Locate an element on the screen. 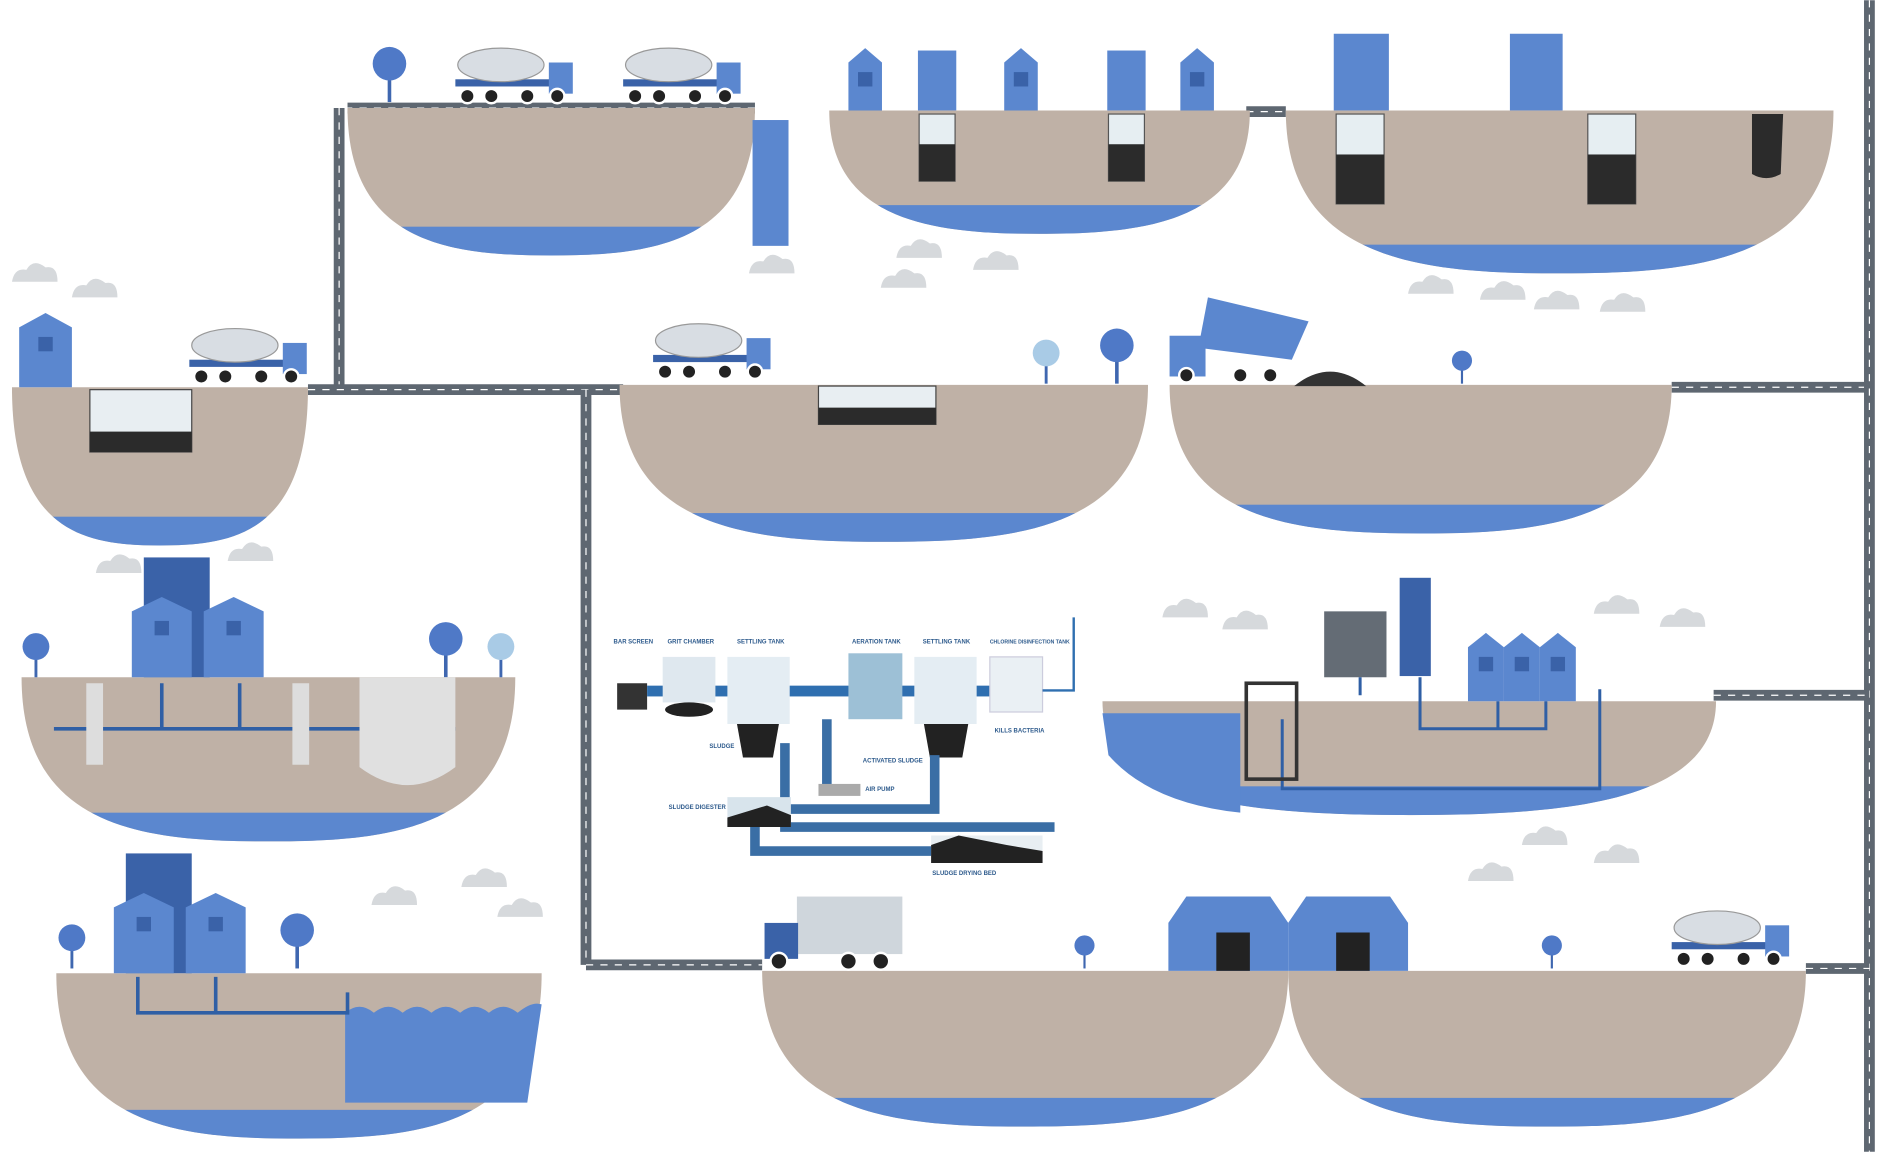 The width and height of the screenshot is (1879, 1152). plant-label: CHLORINE DISINFECTION TANK is located at coordinates (1030, 643).